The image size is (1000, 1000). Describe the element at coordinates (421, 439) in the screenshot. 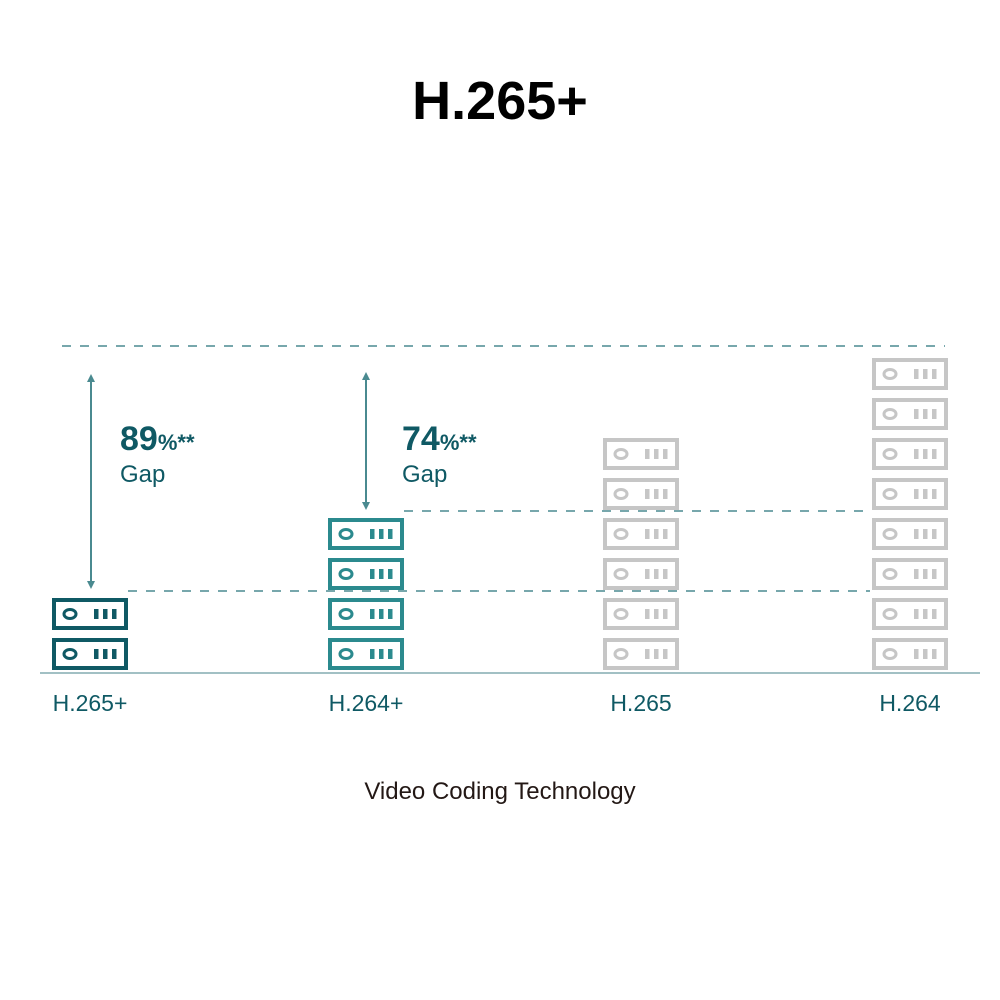

I see `gap-value: 74` at that location.